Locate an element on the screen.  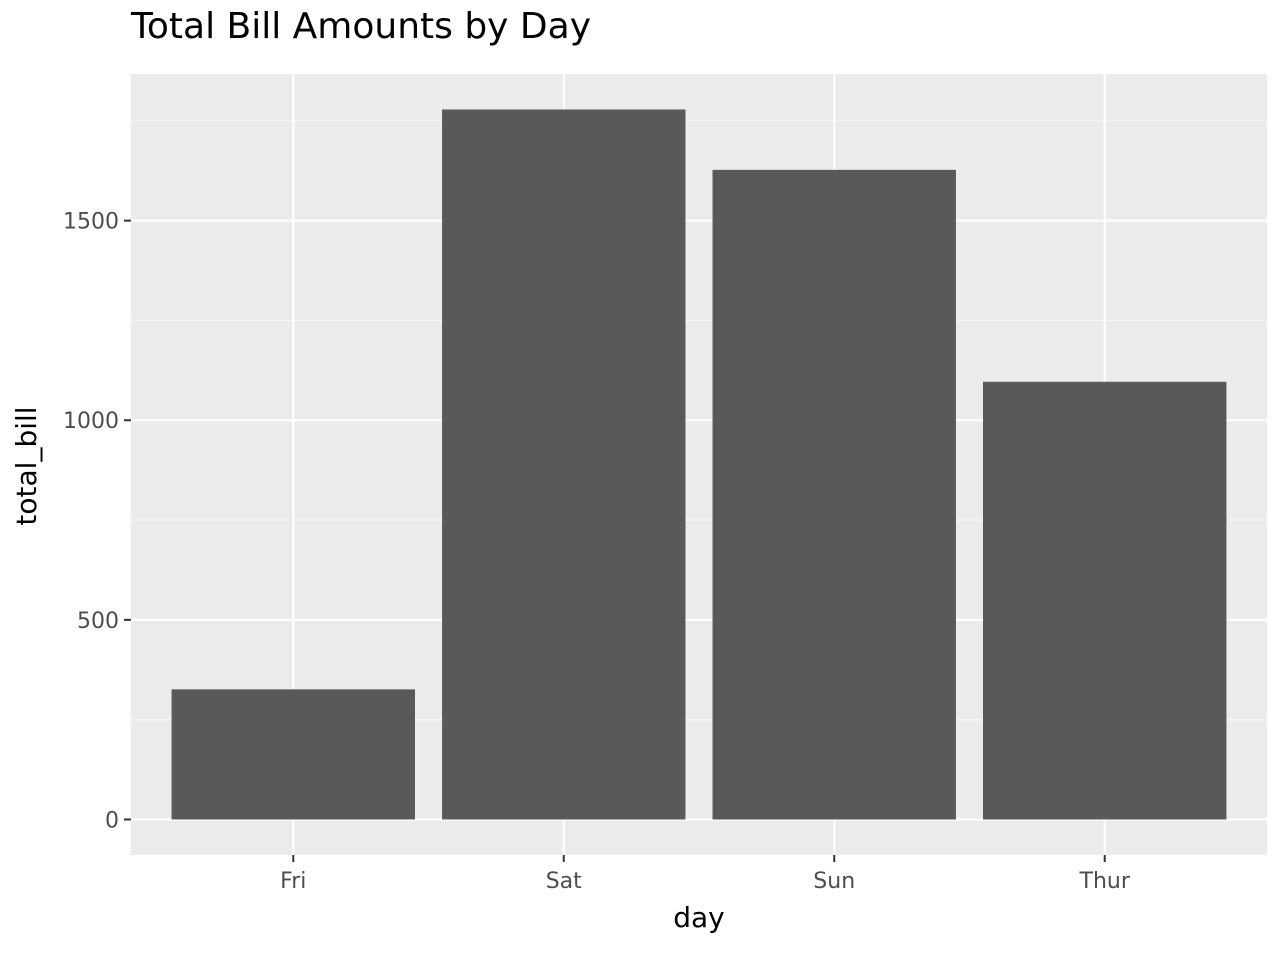
x-axis: Fri Sat Sun Thur is located at coordinates (705, 874).